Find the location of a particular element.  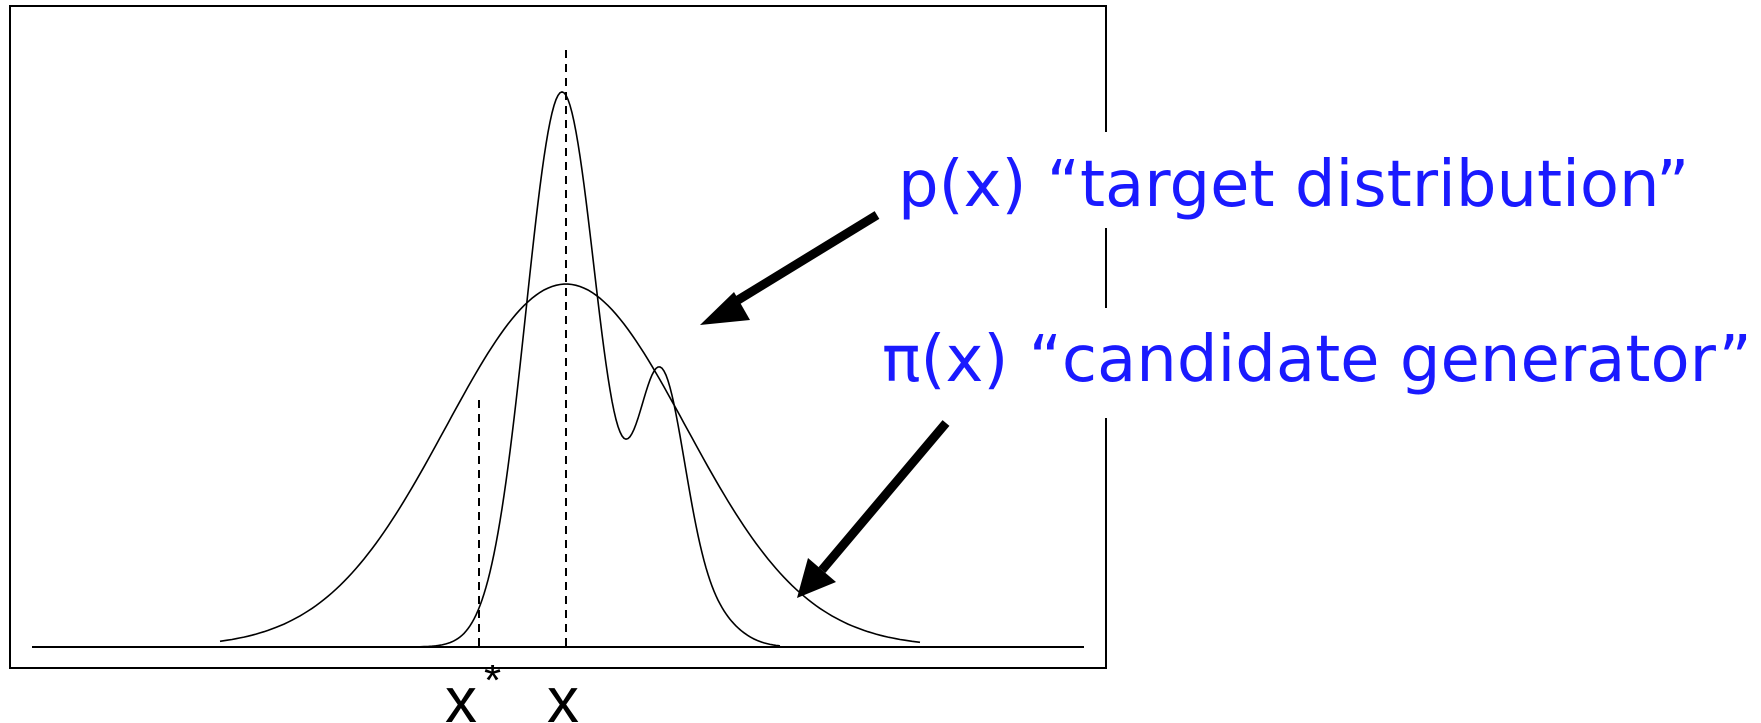

candidate-arrow-head is located at coordinates (816, 578).